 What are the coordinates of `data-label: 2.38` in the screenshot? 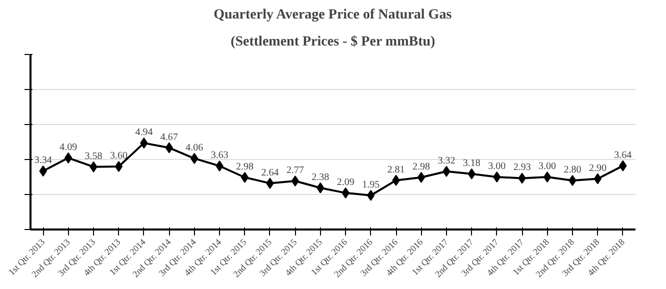 It's located at (321, 177).